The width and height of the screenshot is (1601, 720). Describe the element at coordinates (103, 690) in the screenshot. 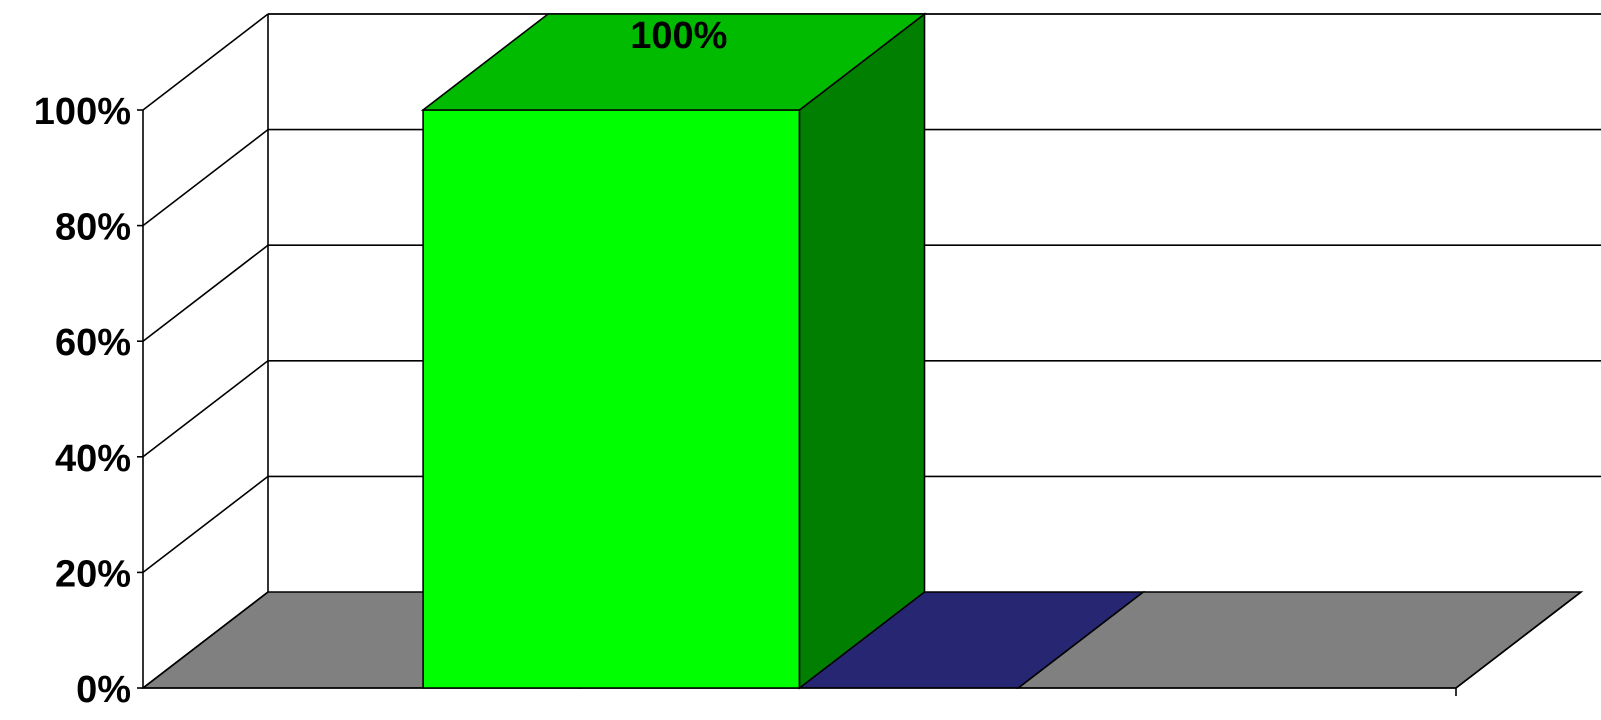

I see `y-tick-label: 0%` at that location.